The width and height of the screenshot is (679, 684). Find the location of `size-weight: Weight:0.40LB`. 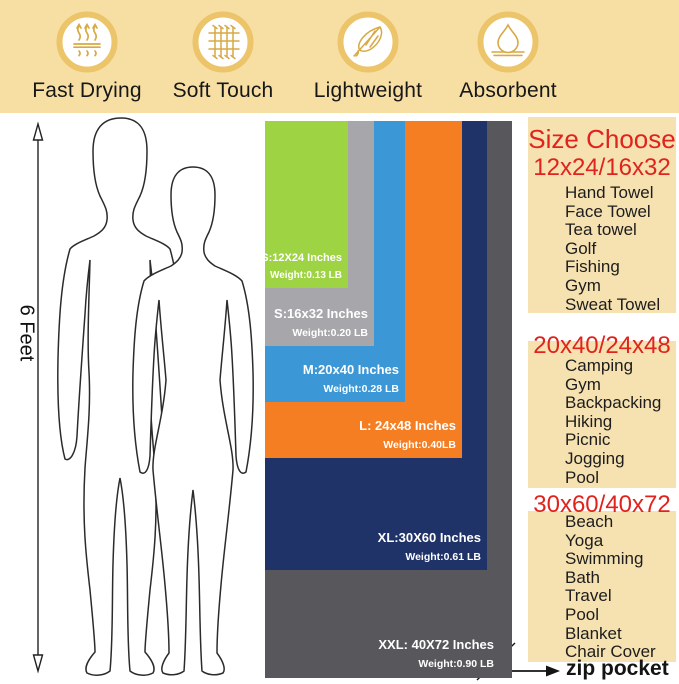

size-weight: Weight:0.40LB is located at coordinates (419, 444).